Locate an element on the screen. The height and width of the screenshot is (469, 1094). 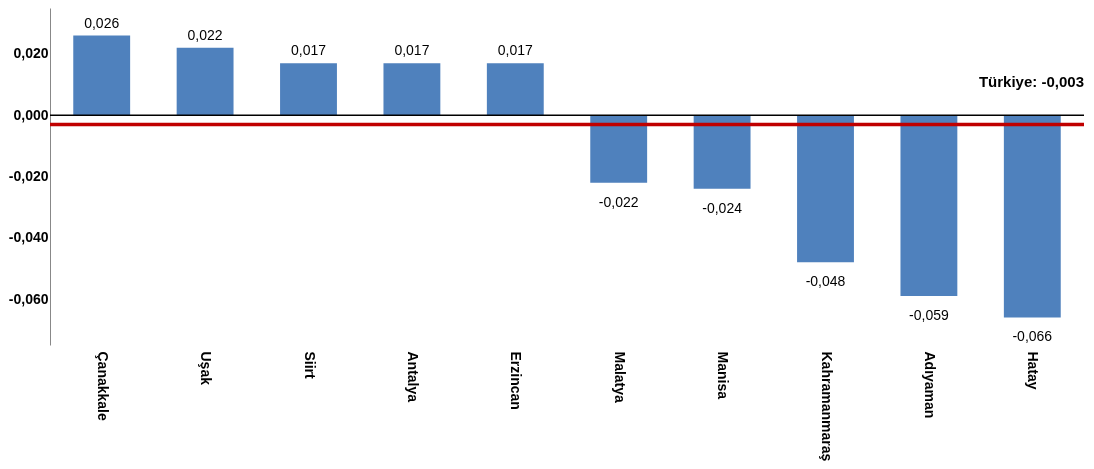
data-label: -0,048 is located at coordinates (825, 281).